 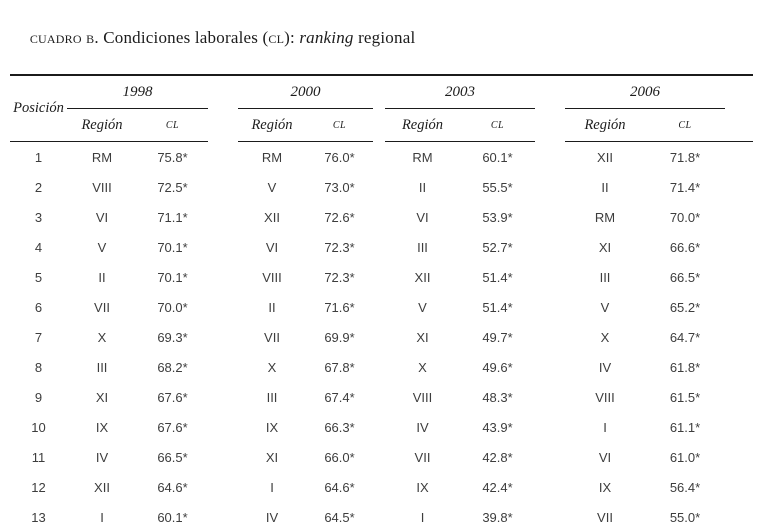 I want to click on cl-value-cell: 67.4*, so click(x=339, y=397).